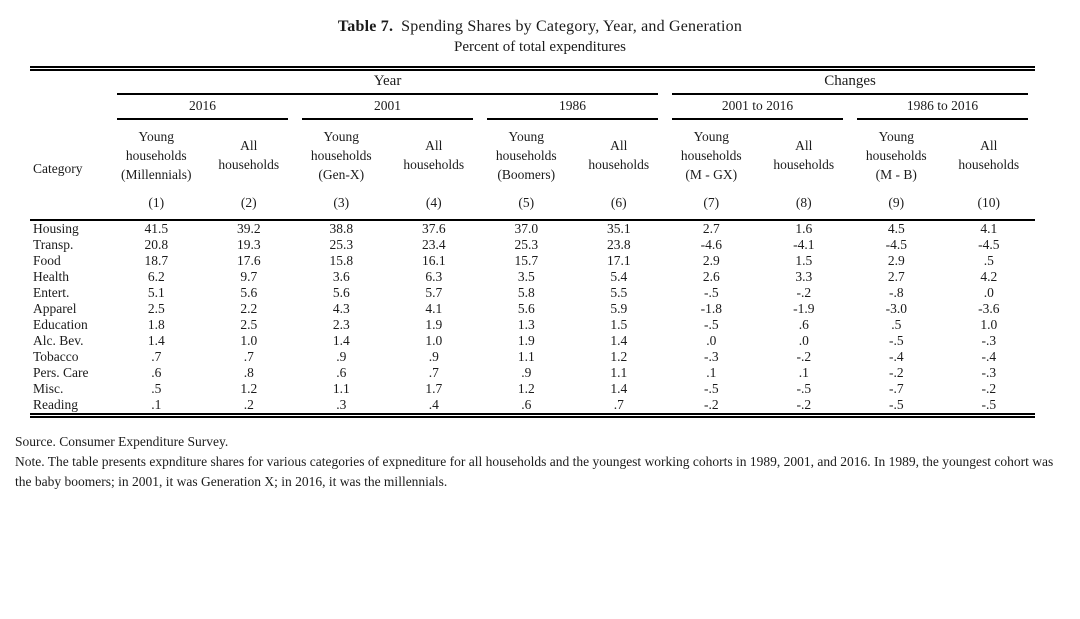 The height and width of the screenshot is (619, 1080). Describe the element at coordinates (804, 260) in the screenshot. I see `value-cell: 1.5` at that location.